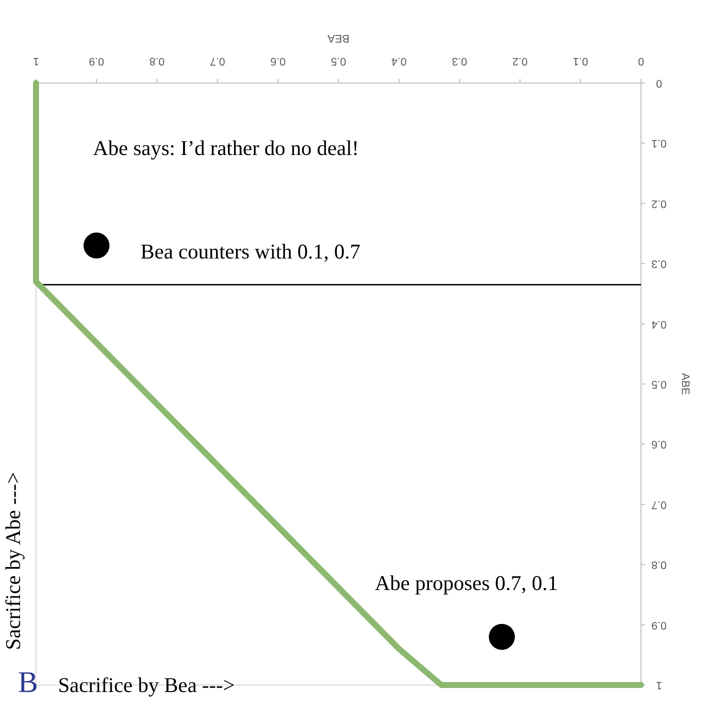 The height and width of the screenshot is (704, 709). Describe the element at coordinates (338, 38) in the screenshot. I see `x-axis-title: BEA` at that location.